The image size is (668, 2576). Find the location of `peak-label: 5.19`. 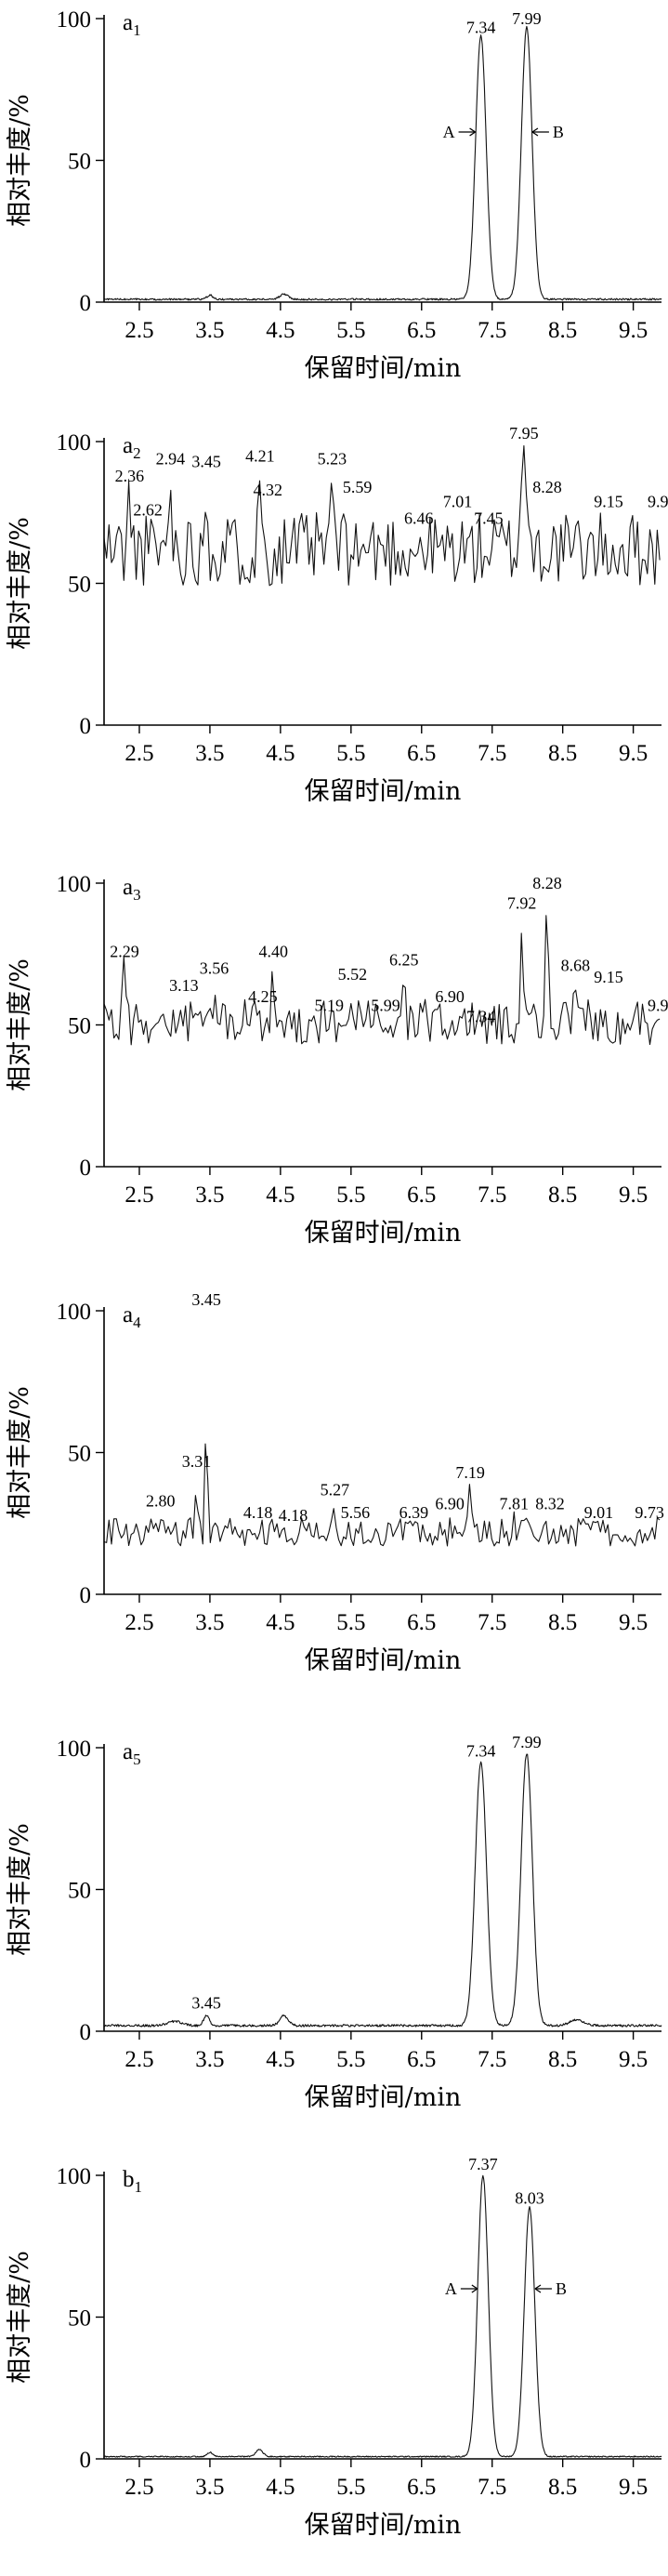

peak-label: 5.19 is located at coordinates (330, 1005).